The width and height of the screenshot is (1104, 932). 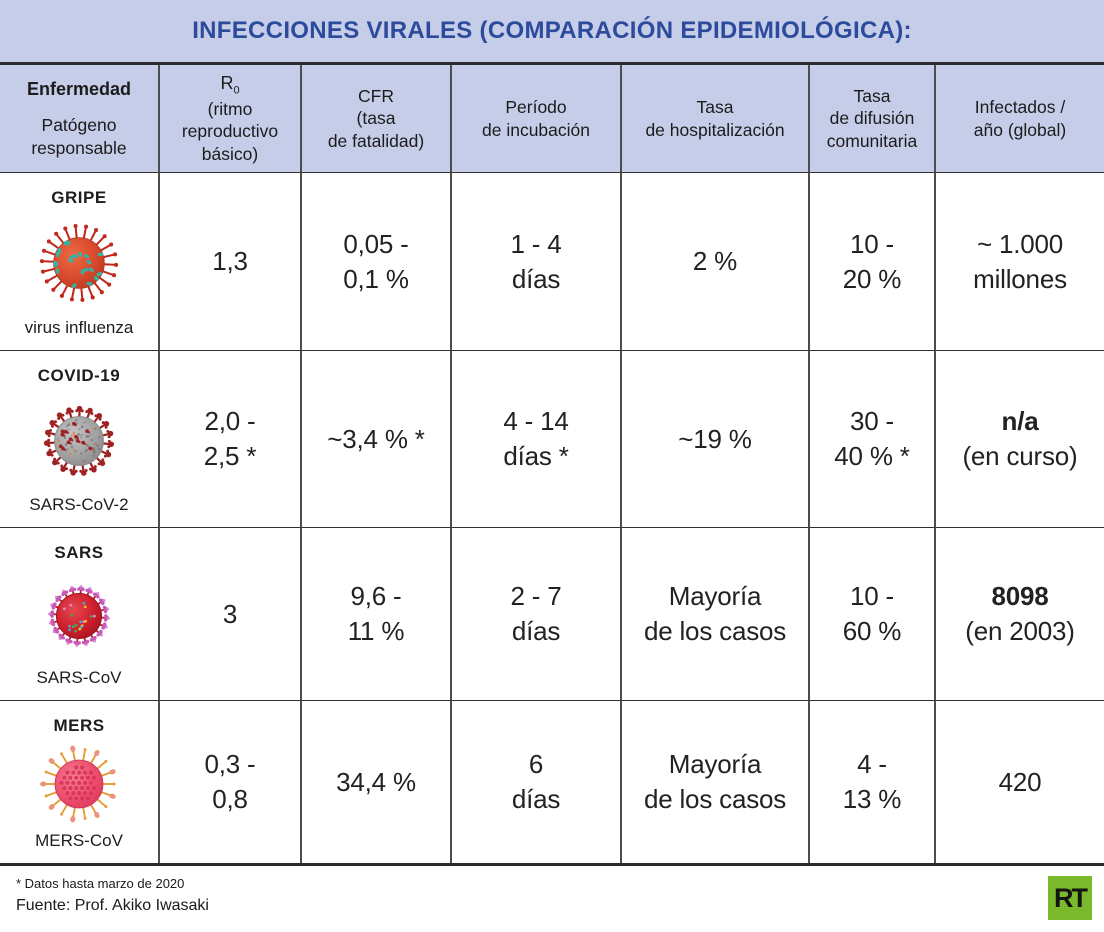 I want to click on disease-cell-mers: MERS MERS-CoV, so click(x=80, y=782).